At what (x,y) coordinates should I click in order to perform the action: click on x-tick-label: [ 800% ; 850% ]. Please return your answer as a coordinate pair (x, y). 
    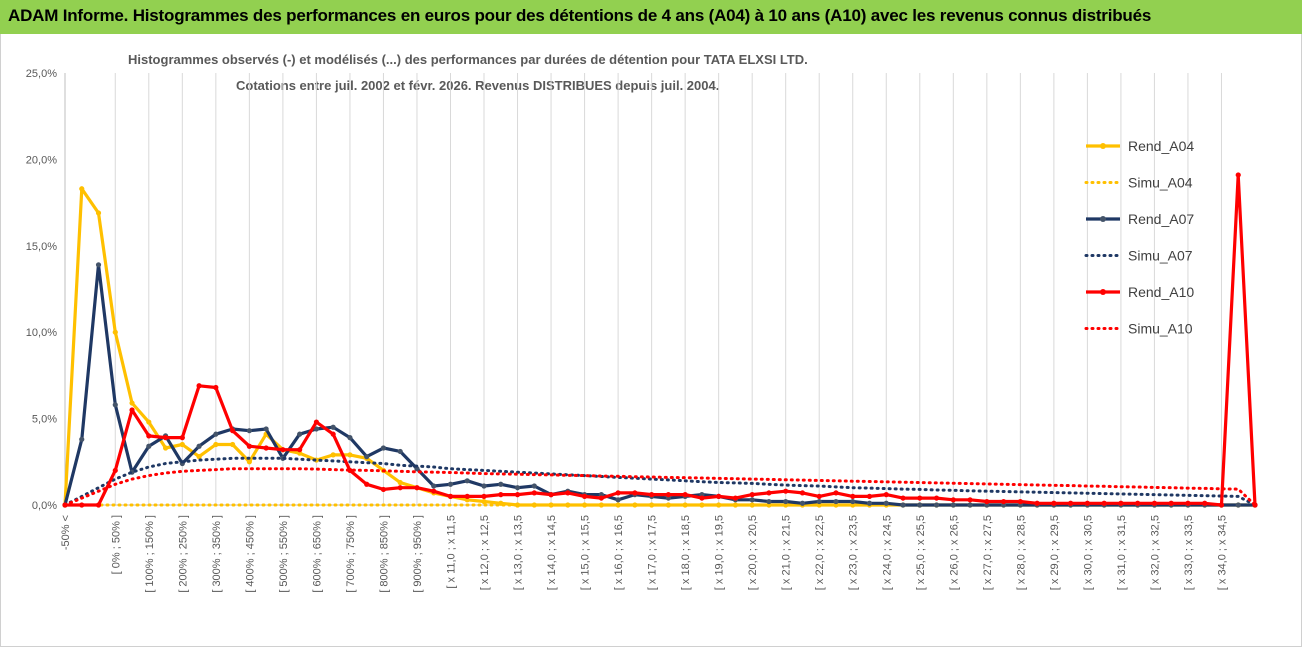
    Looking at the image, I should click on (384, 554).